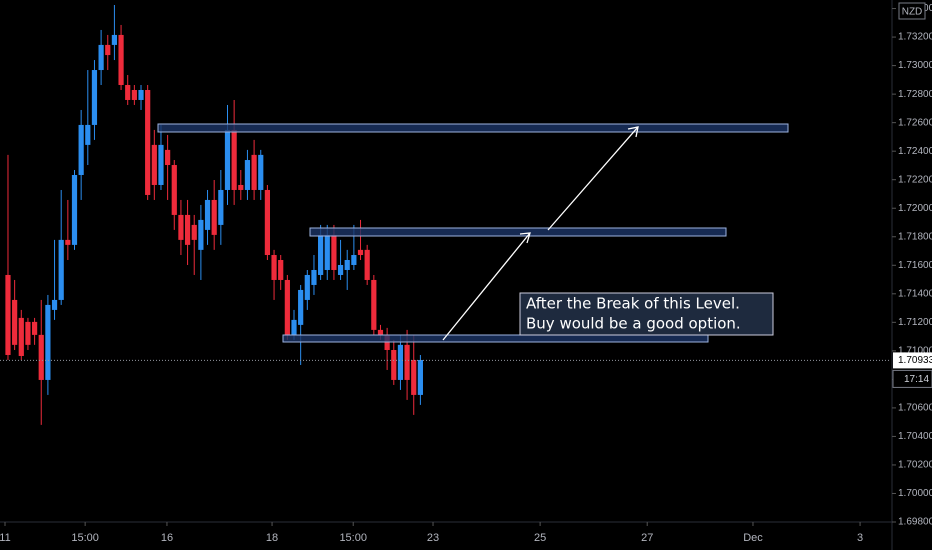 The width and height of the screenshot is (932, 550). Describe the element at coordinates (272, 538) in the screenshot. I see `x-tick-label: 18` at that location.